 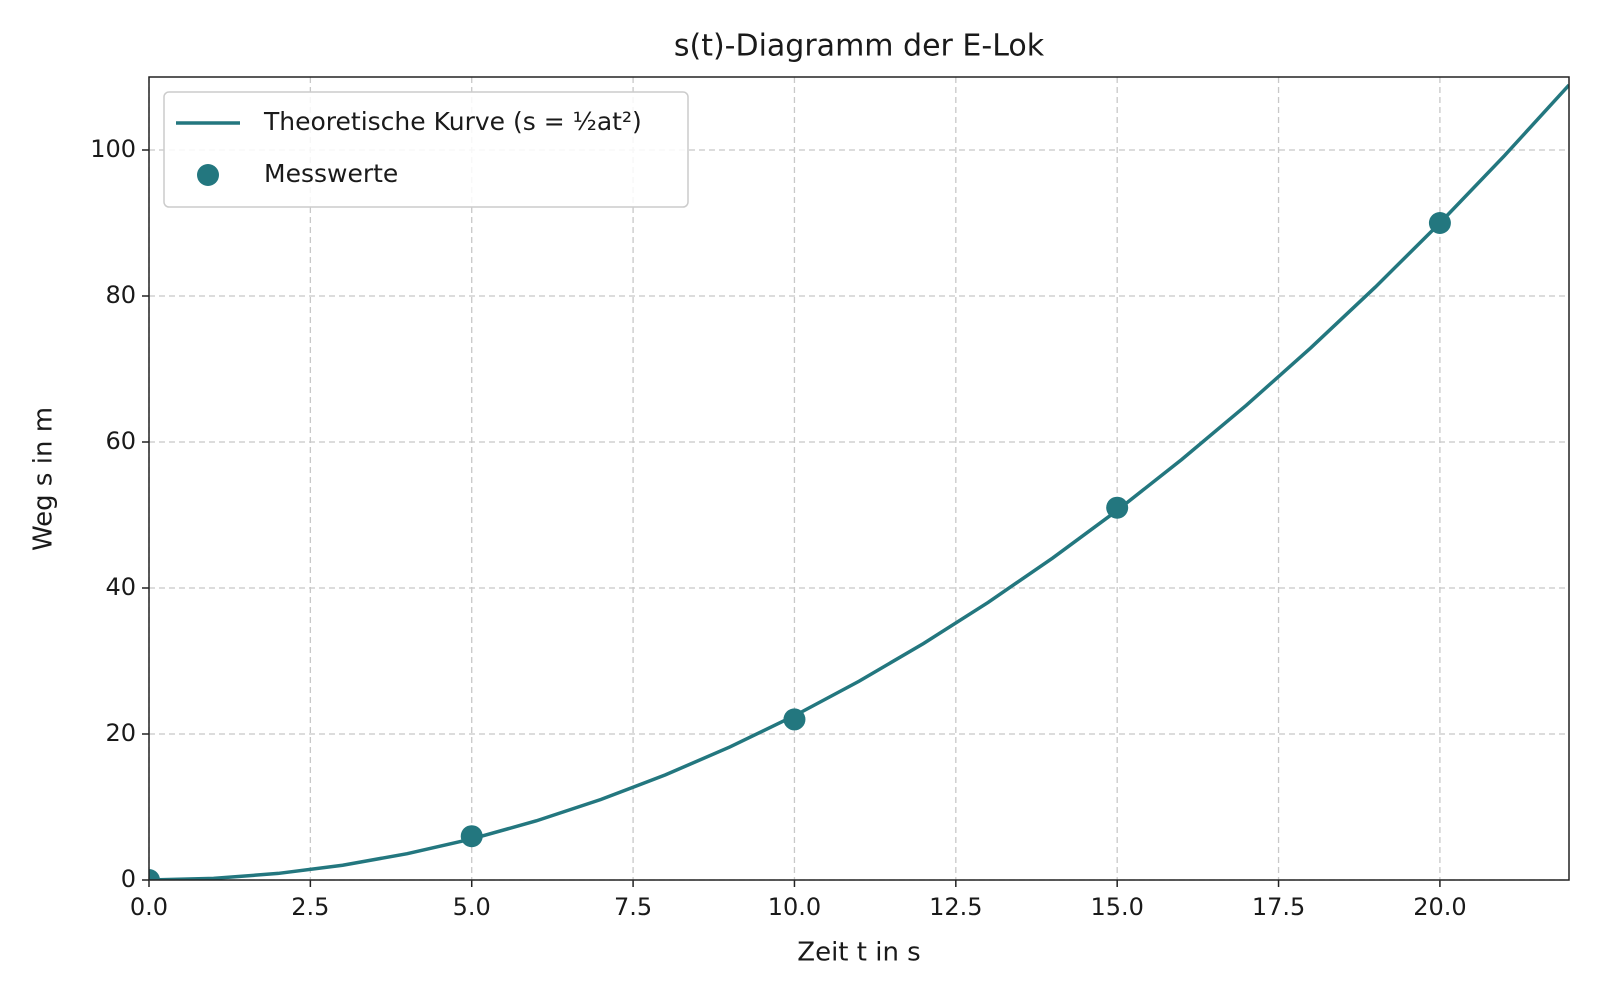 What do you see at coordinates (633, 907) in the screenshot?
I see `x-tick-label: 7.5` at bounding box center [633, 907].